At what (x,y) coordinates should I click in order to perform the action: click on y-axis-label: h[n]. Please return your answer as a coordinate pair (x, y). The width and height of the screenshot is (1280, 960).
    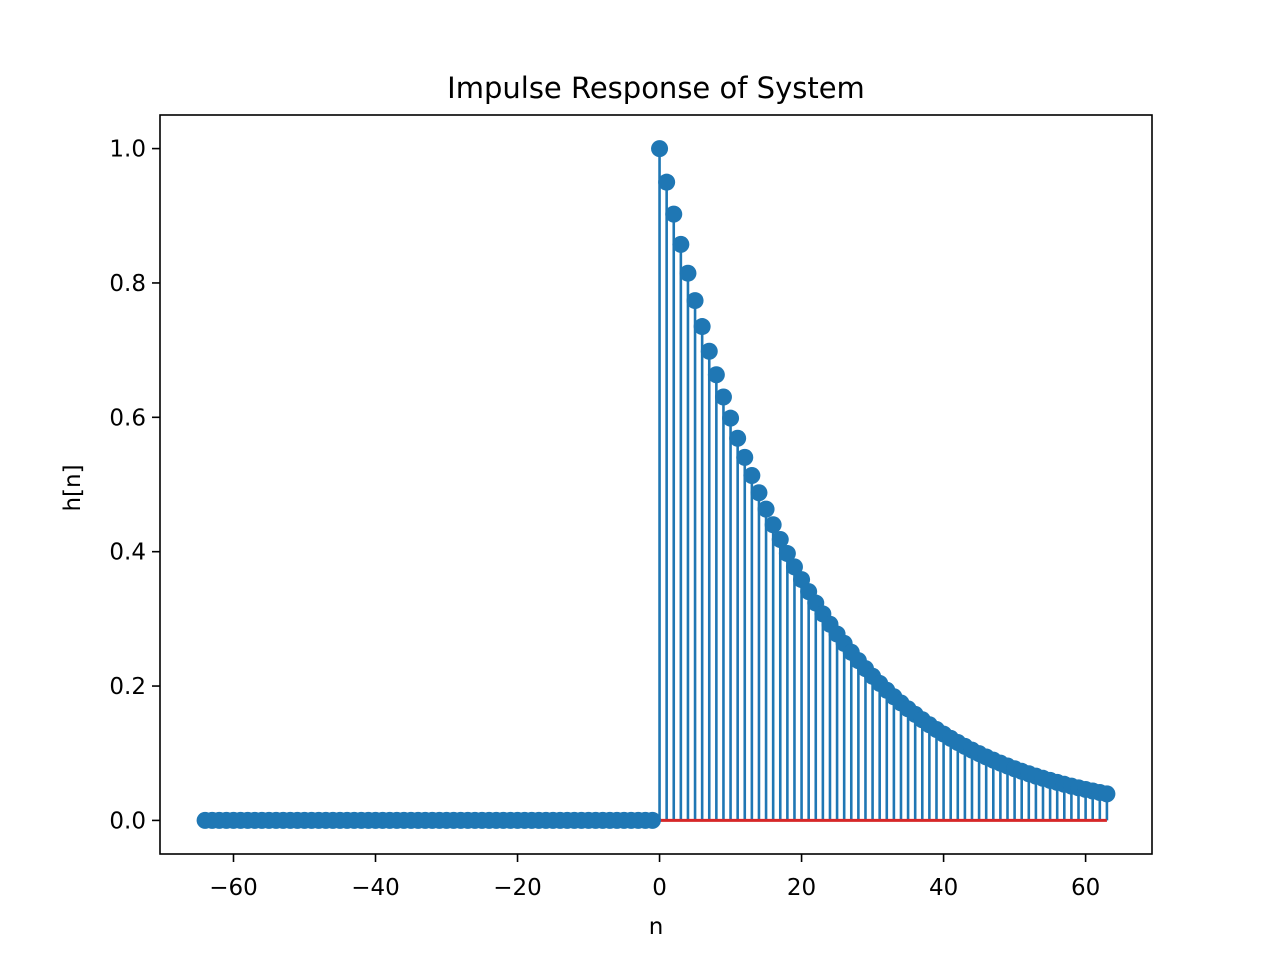
    Looking at the image, I should click on (73, 487).